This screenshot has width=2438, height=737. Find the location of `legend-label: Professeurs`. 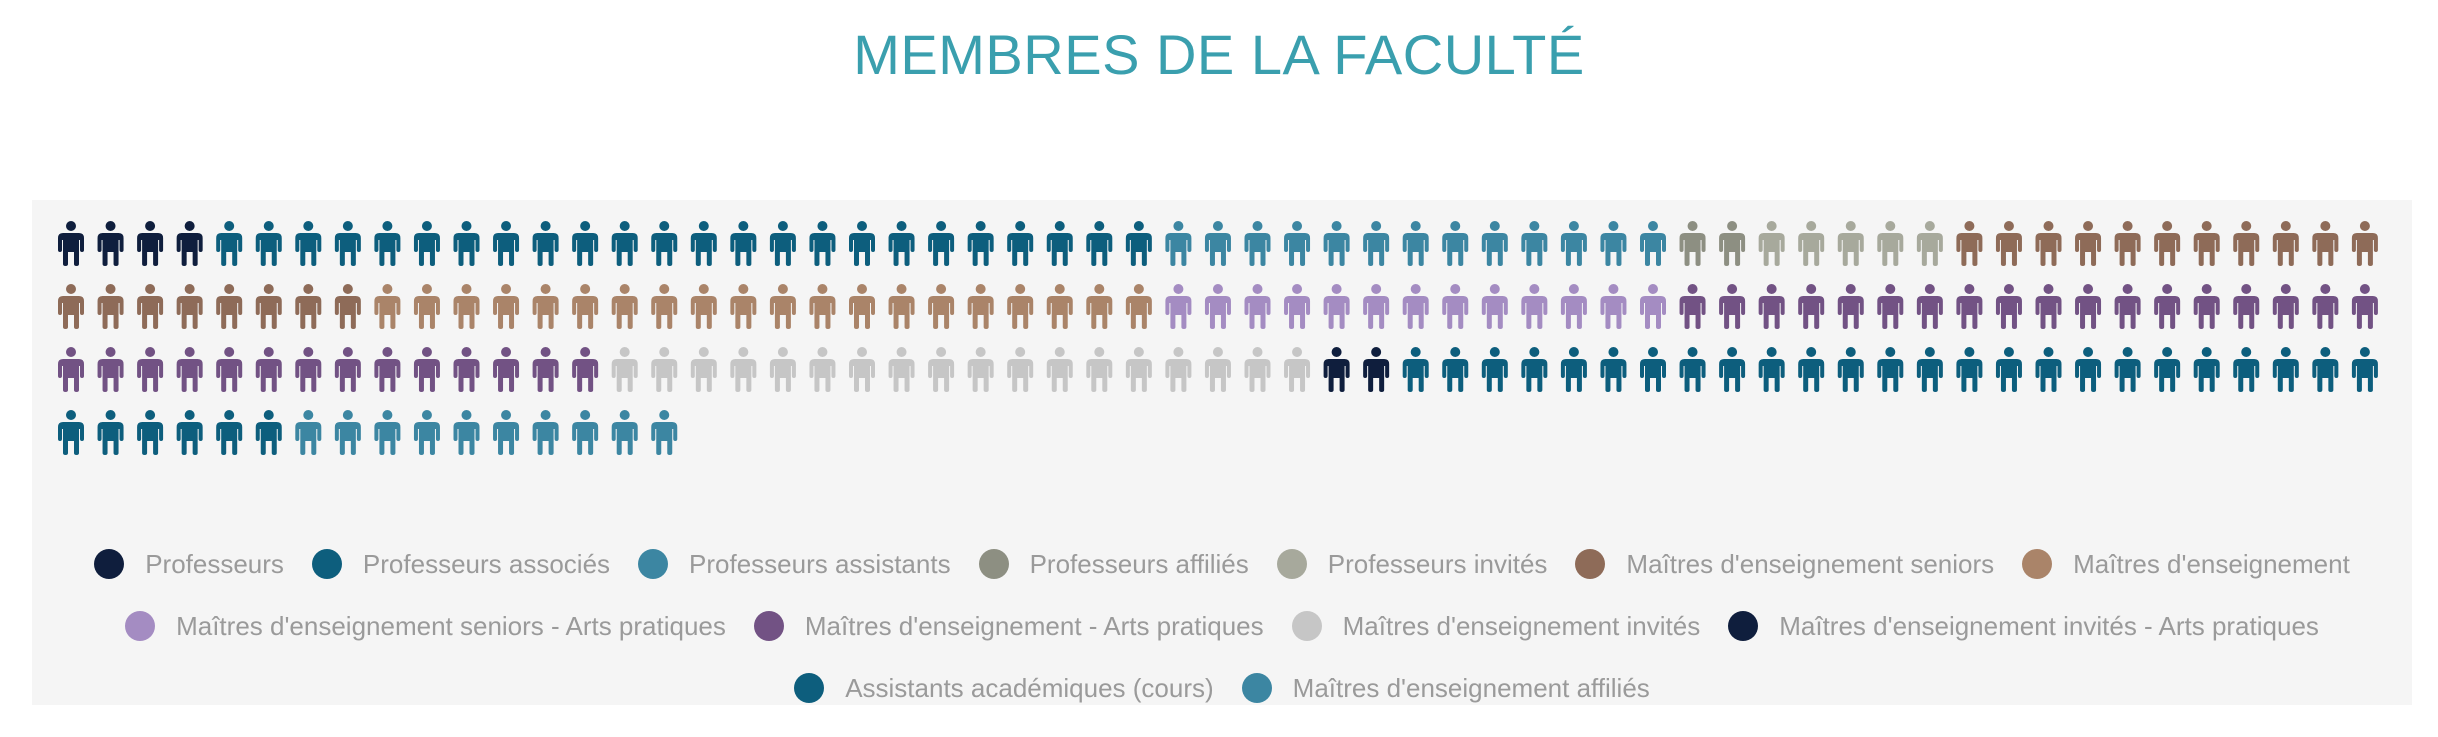

legend-label: Professeurs is located at coordinates (214, 563).